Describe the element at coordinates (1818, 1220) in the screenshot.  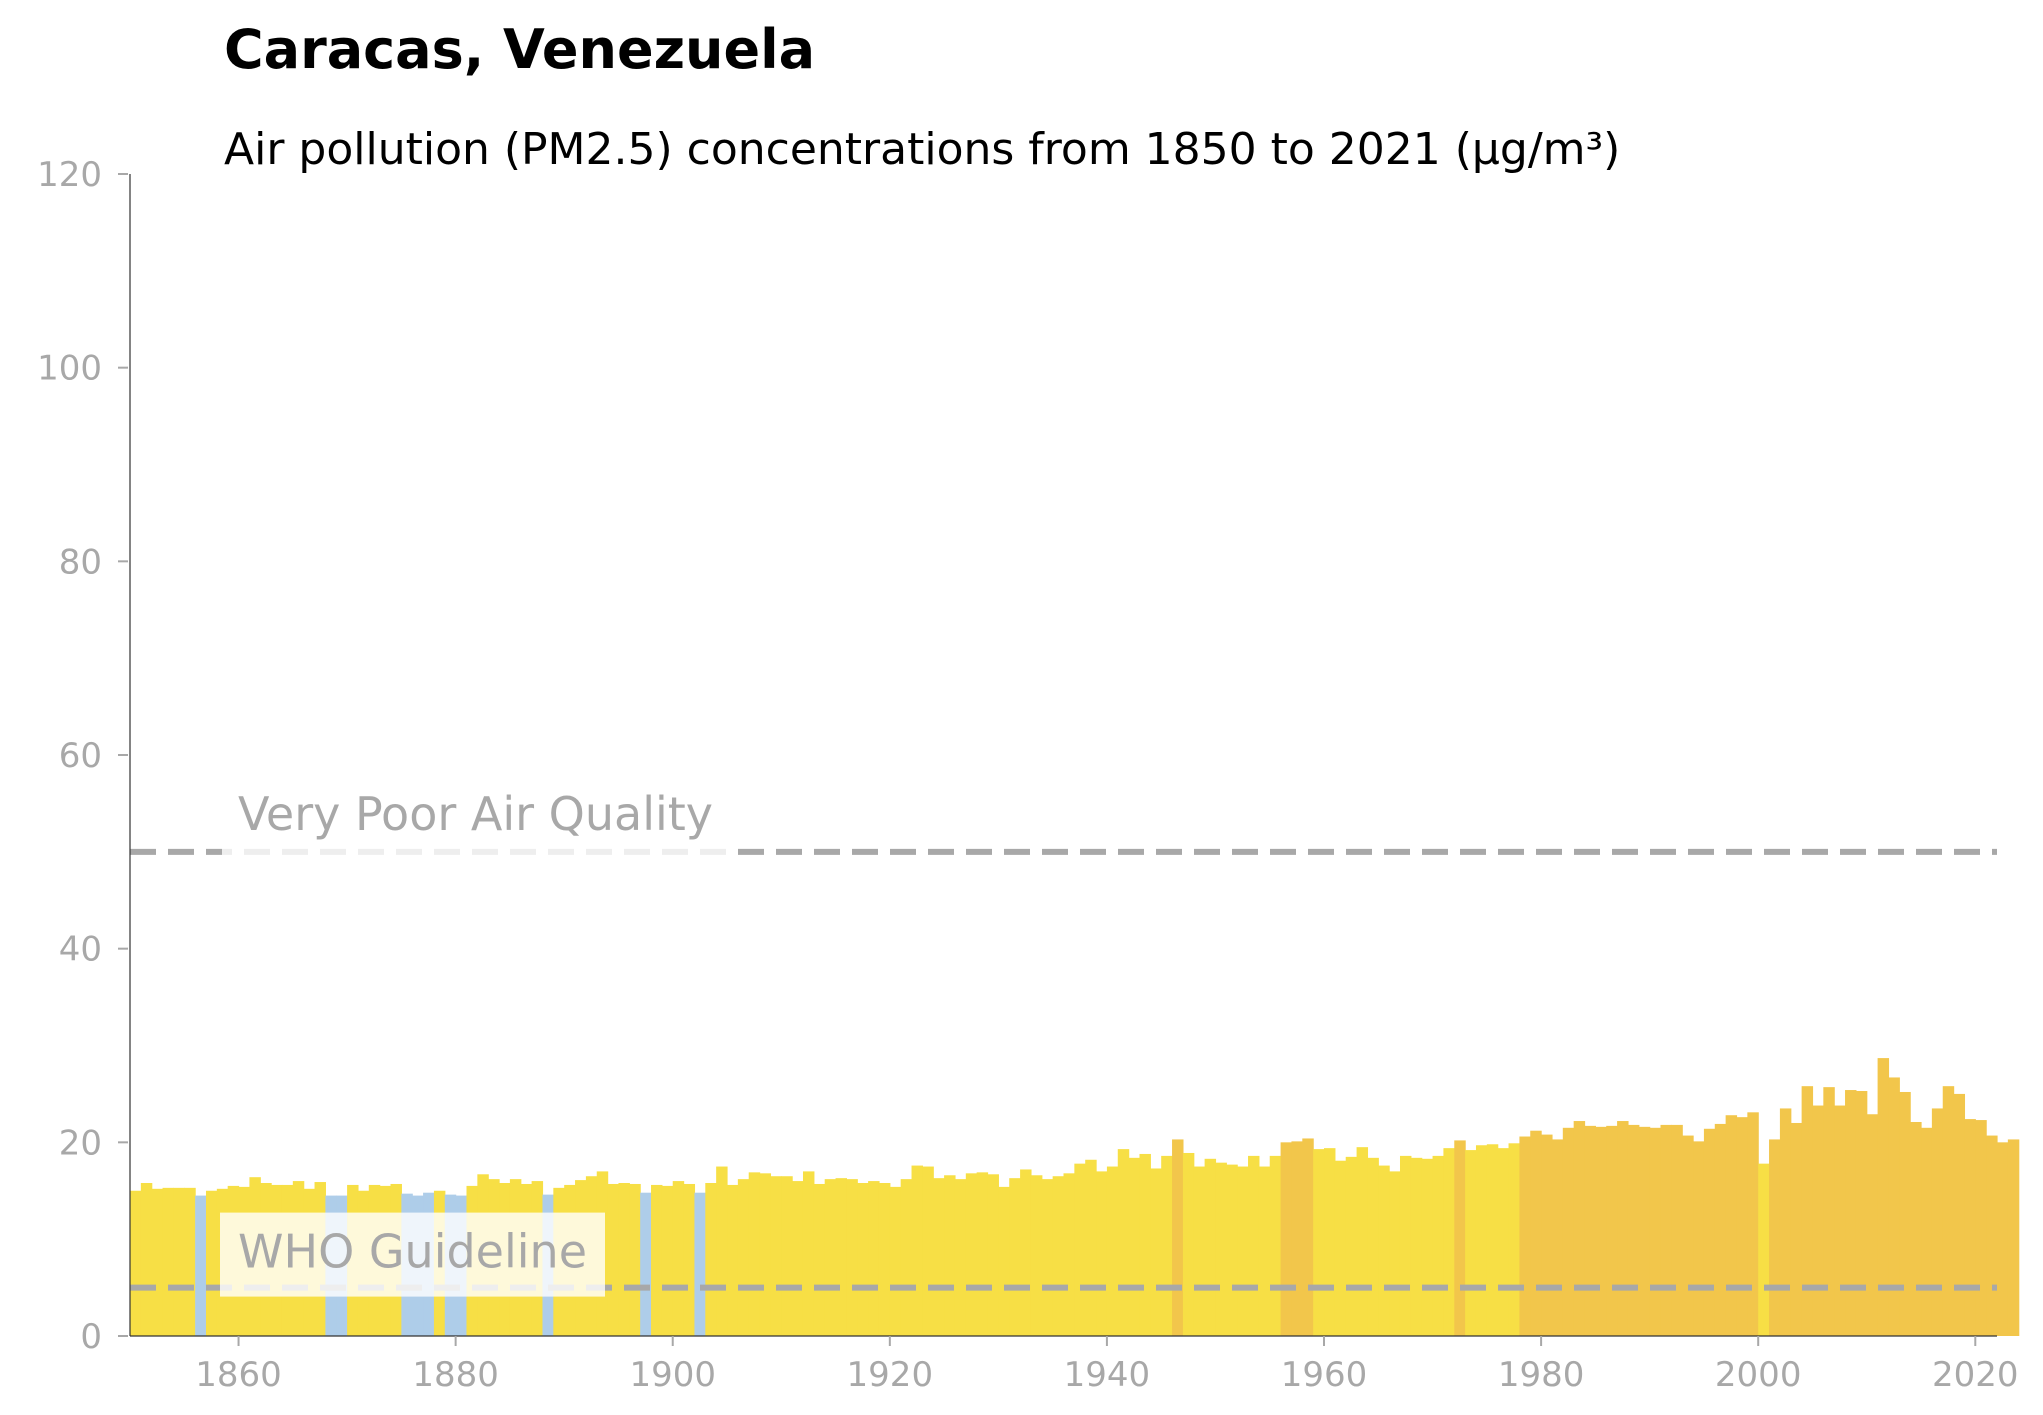
I see `bar-2005` at that location.